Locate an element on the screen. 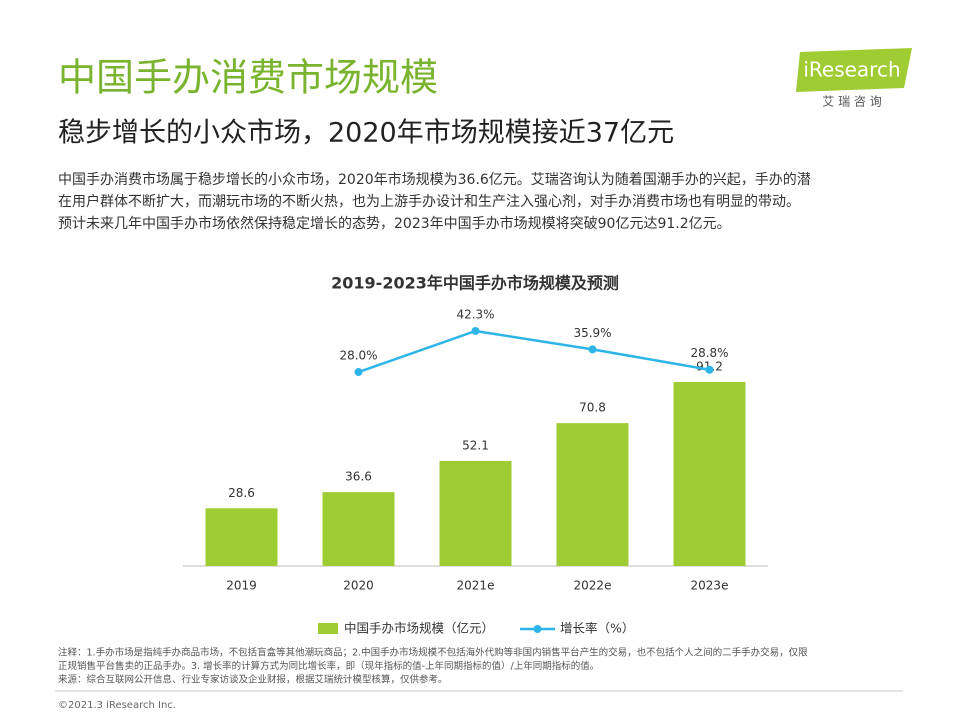  growth-label: 28.8% is located at coordinates (709, 353).